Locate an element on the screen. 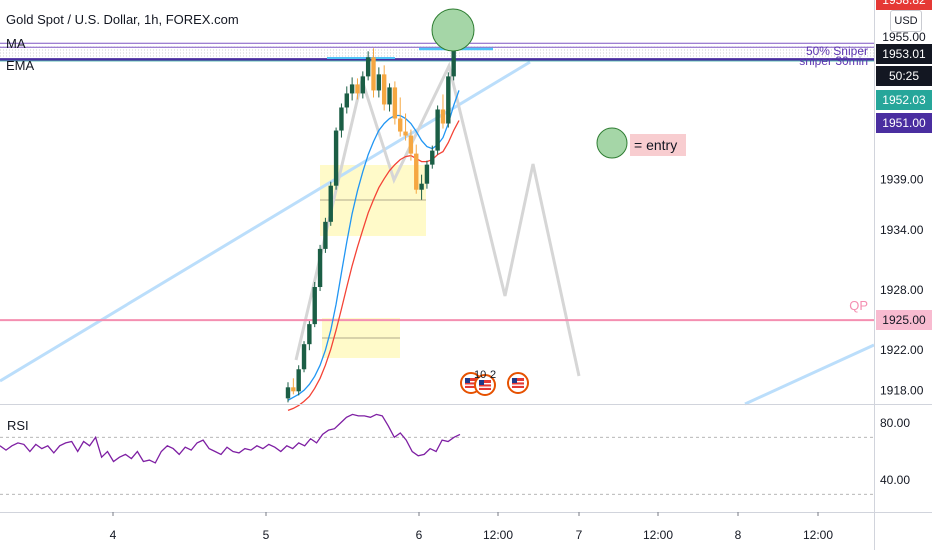 This screenshot has height=555, width=932. price-tag-1: 1953.01 is located at coordinates (904, 54).